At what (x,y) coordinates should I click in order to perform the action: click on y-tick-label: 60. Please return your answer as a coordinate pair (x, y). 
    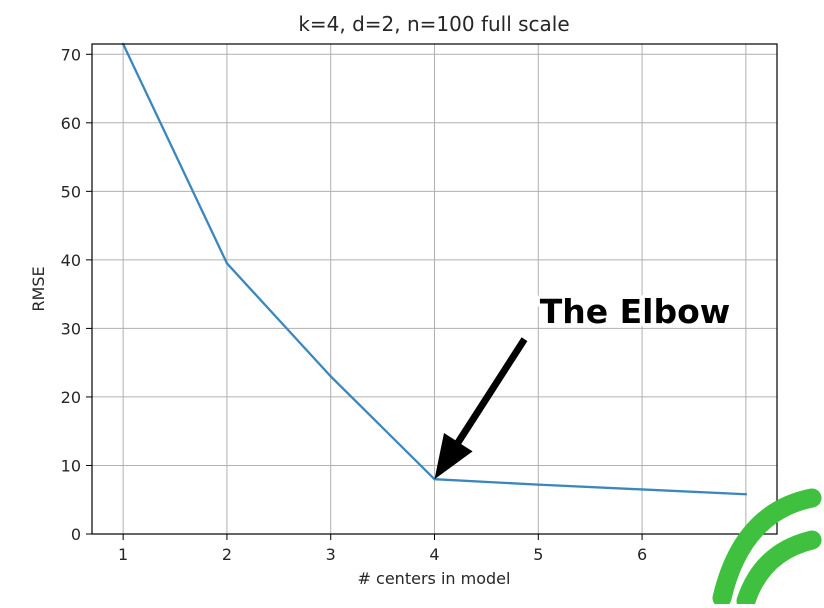
    Looking at the image, I should click on (71, 123).